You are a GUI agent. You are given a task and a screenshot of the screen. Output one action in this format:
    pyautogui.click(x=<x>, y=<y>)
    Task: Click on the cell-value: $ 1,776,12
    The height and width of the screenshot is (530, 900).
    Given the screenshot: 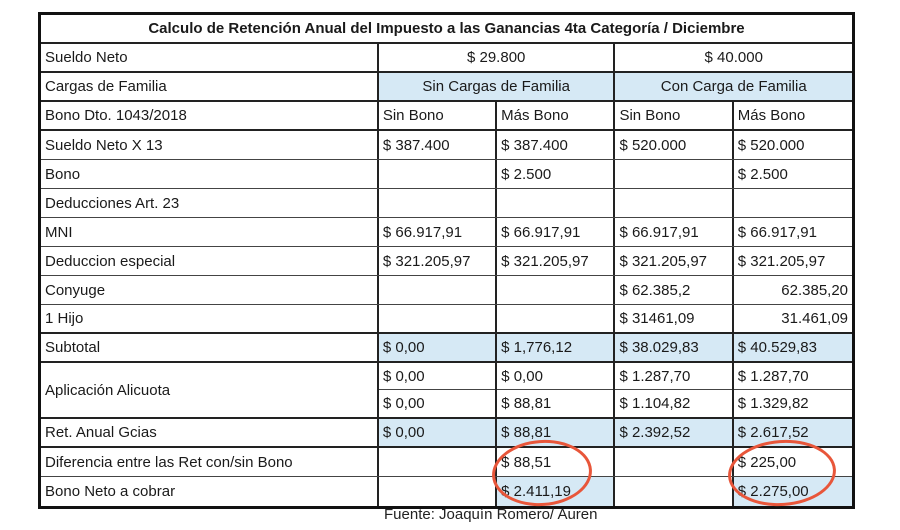 What is the action you would take?
    pyautogui.click(x=556, y=347)
    